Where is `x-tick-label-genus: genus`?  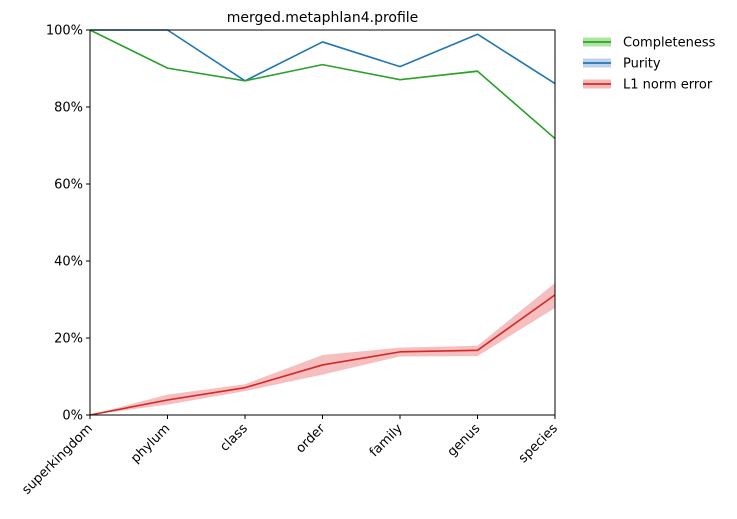
x-tick-label-genus: genus is located at coordinates (464, 440).